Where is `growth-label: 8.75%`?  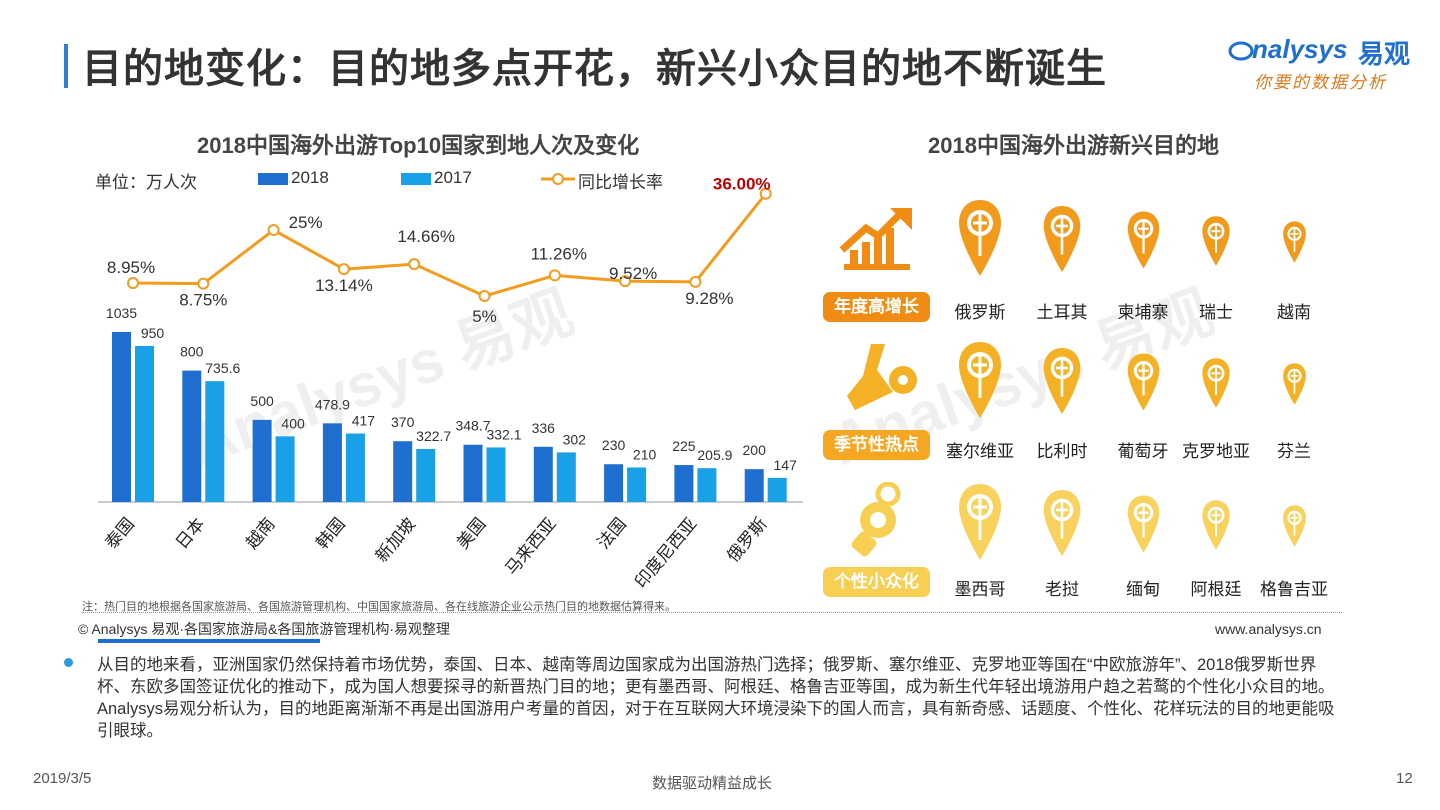 growth-label: 8.75% is located at coordinates (203, 300).